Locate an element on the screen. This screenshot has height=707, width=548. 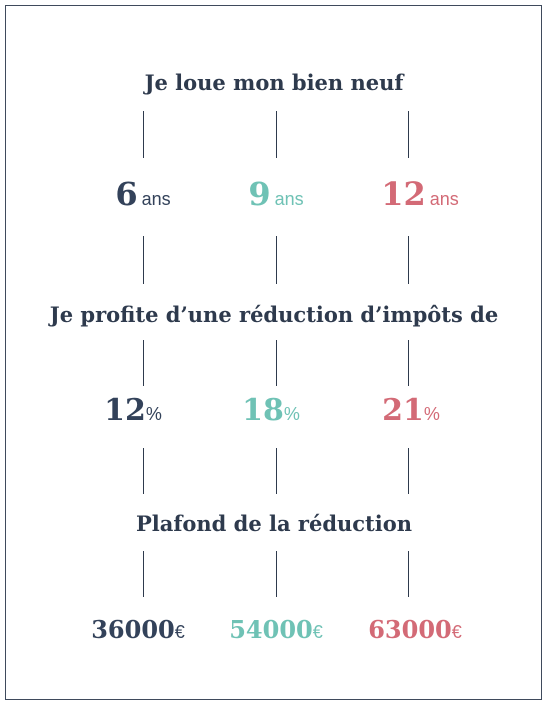
reduction-value: 12 is located at coordinates (125, 410).